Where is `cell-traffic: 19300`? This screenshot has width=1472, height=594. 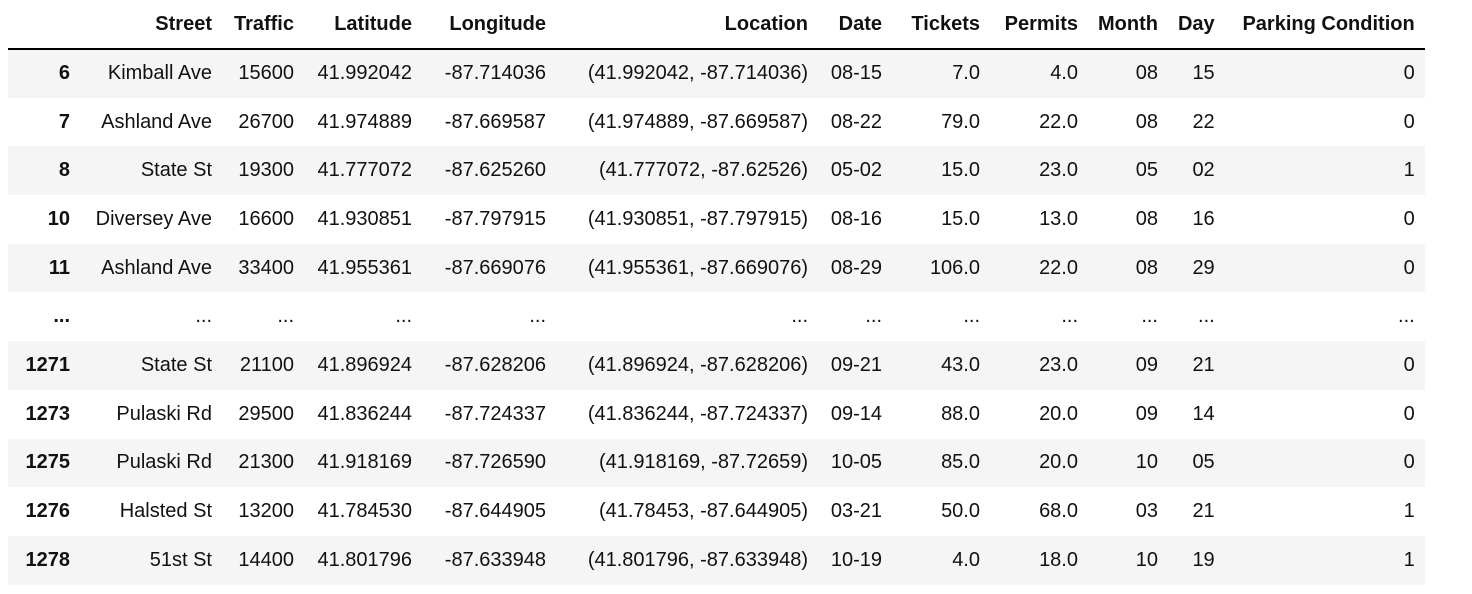 cell-traffic: 19300 is located at coordinates (266, 170).